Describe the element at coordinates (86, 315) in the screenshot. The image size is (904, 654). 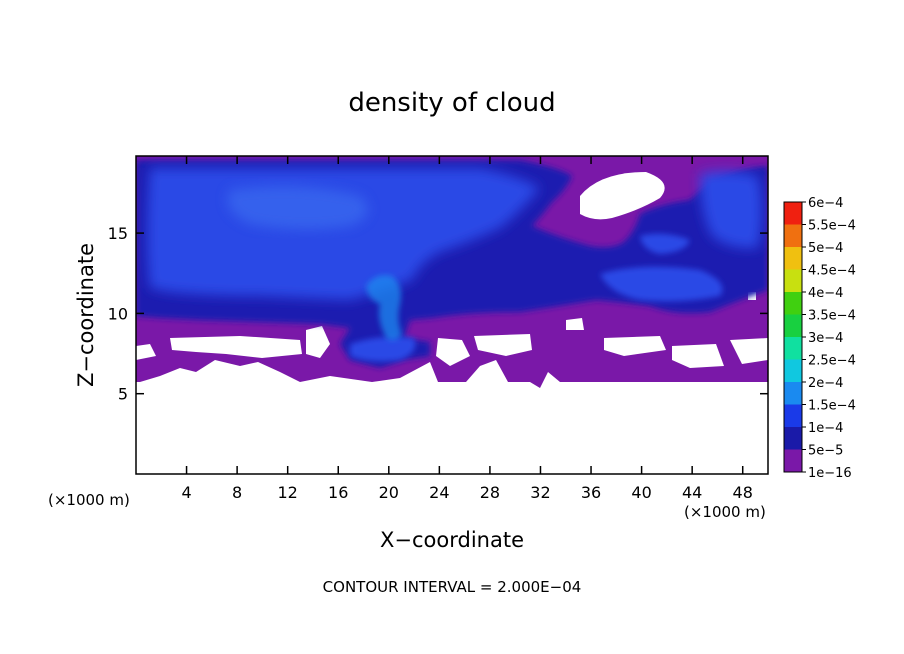
I see `y-axis-label: Z−coordinate` at that location.